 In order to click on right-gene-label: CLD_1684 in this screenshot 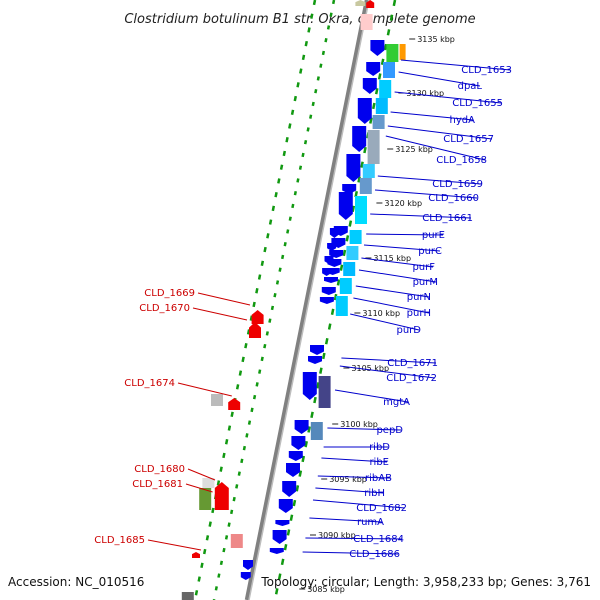, I will do `click(378, 539)`.